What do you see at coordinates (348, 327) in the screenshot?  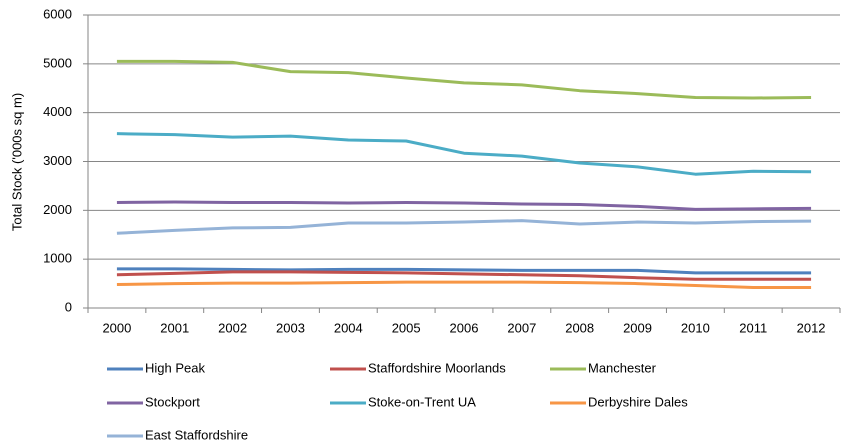 I see `x-tick-label: 2004` at bounding box center [348, 327].